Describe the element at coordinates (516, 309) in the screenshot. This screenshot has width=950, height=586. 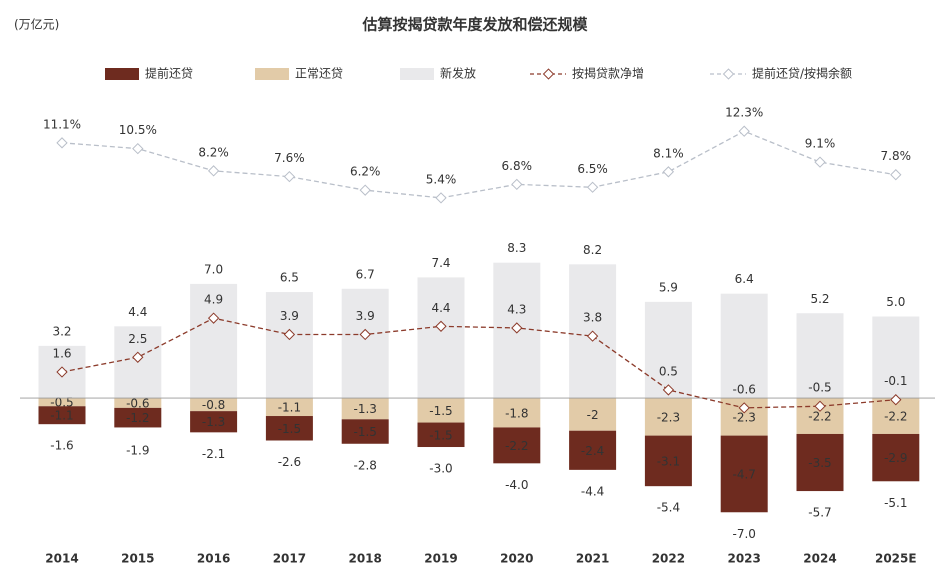
I see `value-label: 4.3` at that location.